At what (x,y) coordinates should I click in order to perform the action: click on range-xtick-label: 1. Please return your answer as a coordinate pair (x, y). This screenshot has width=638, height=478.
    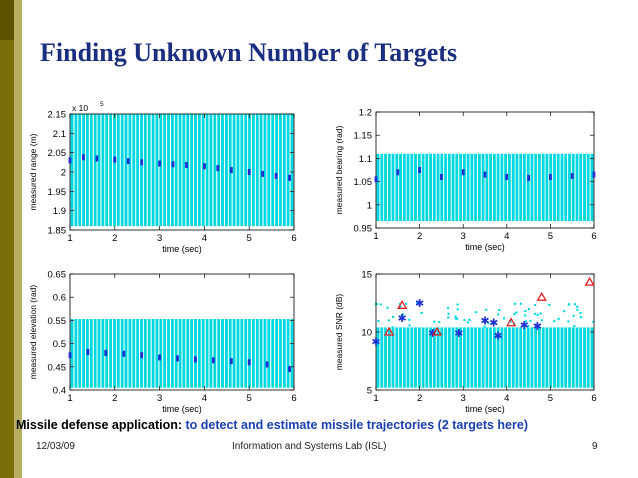
    Looking at the image, I should click on (69, 238).